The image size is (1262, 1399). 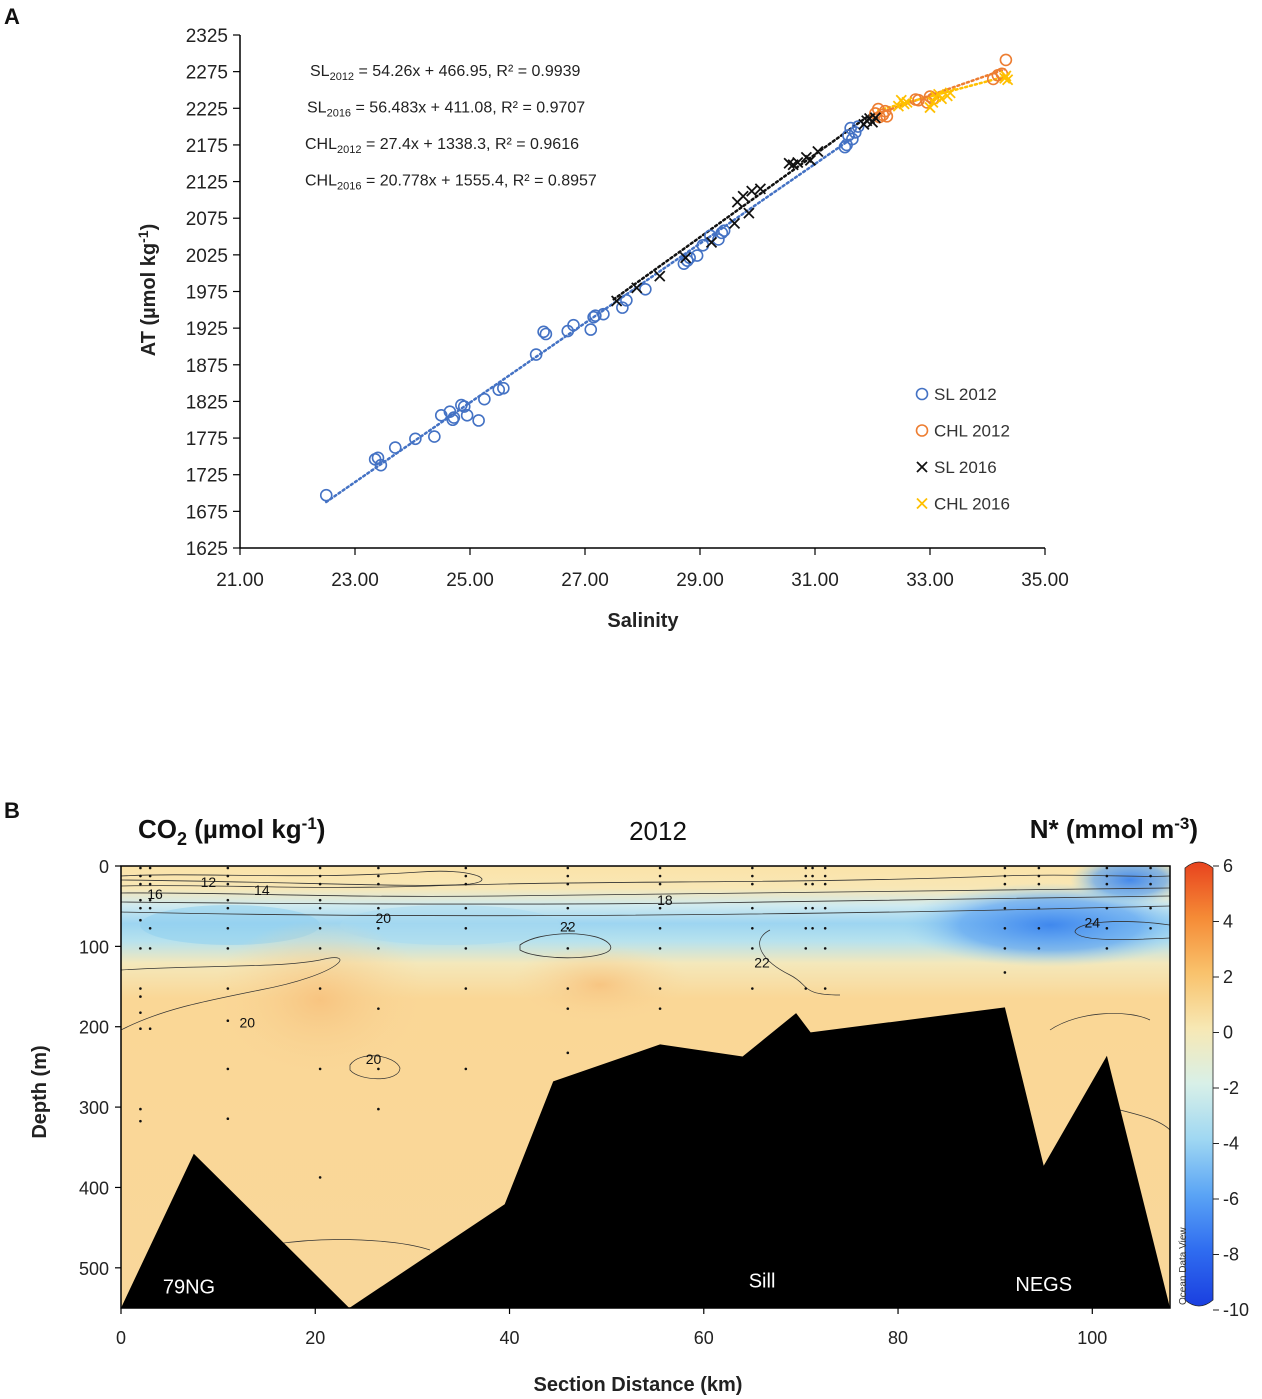 What do you see at coordinates (1045, 580) in the screenshot?
I see `x-tick-label-a: 35.00` at bounding box center [1045, 580].